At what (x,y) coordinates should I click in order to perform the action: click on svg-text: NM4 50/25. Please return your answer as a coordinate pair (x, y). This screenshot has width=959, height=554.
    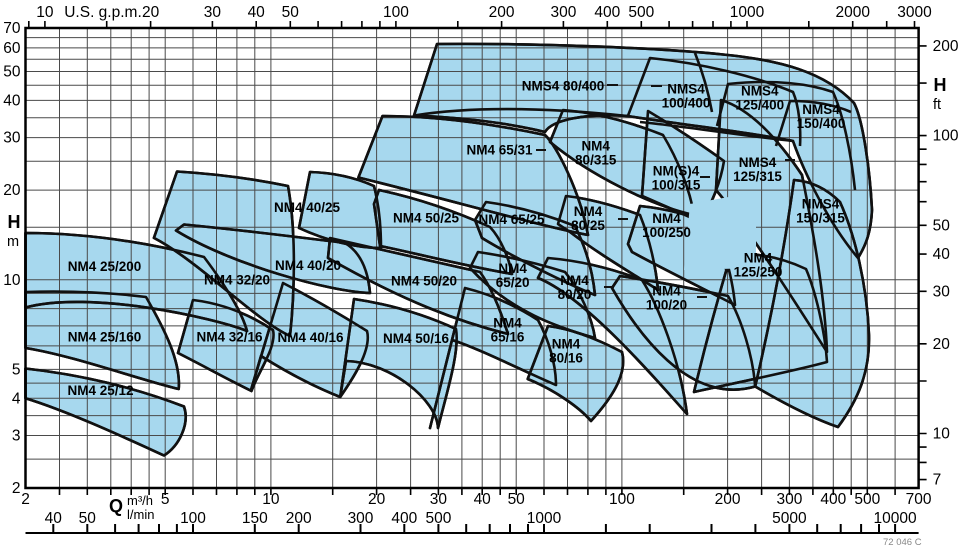
    Looking at the image, I should click on (426, 218).